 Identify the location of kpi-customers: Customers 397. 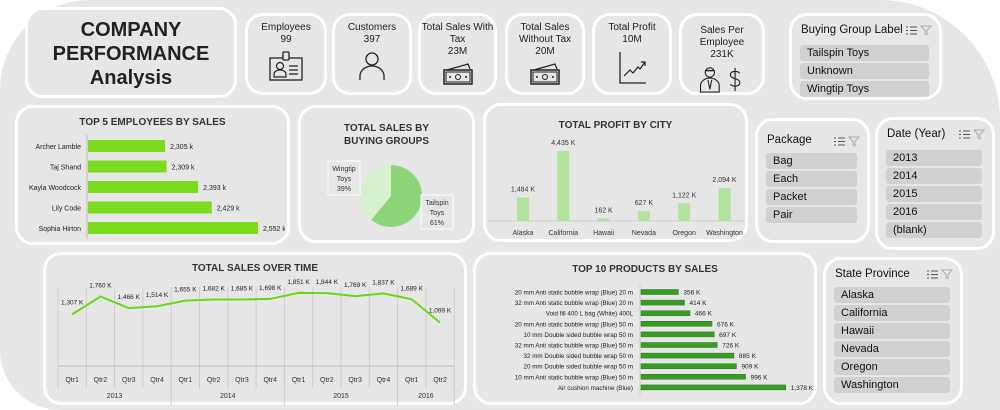
(372, 54).